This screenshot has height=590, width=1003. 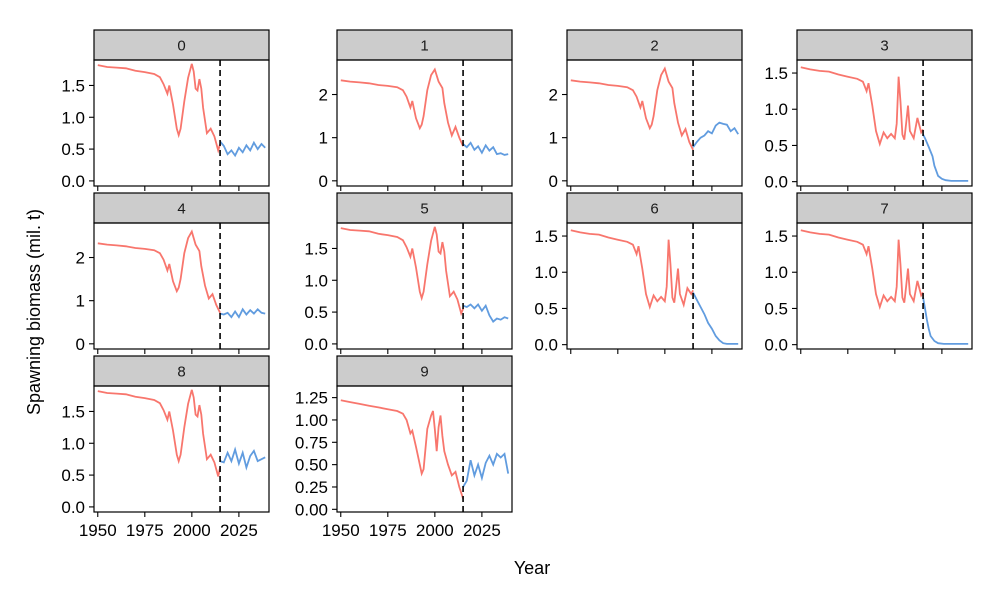 I want to click on panel-strip-label: 7, so click(x=884, y=209).